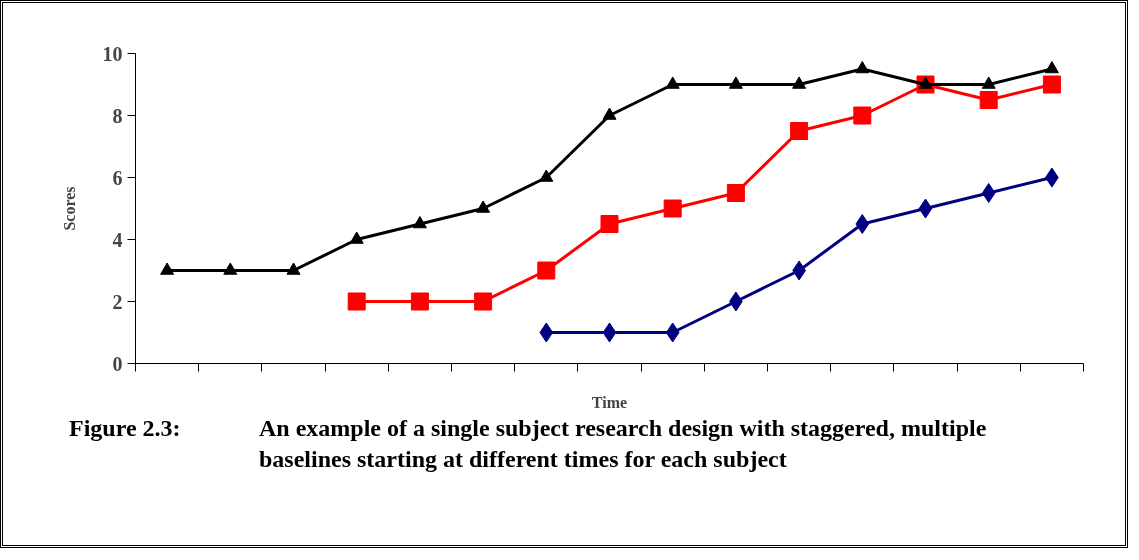 The image size is (1139, 560). What do you see at coordinates (117, 177) in the screenshot?
I see `y-tick-label: 6` at bounding box center [117, 177].